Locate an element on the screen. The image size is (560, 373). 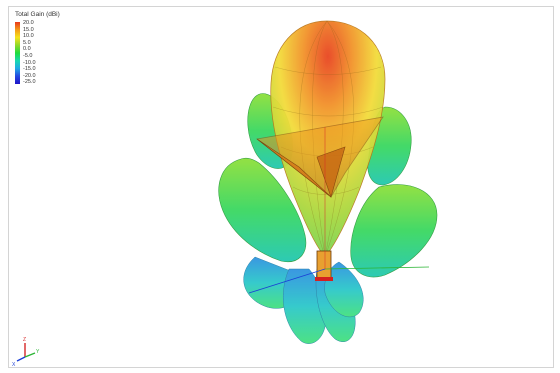
horn-antenna is located at coordinates (320, 198).